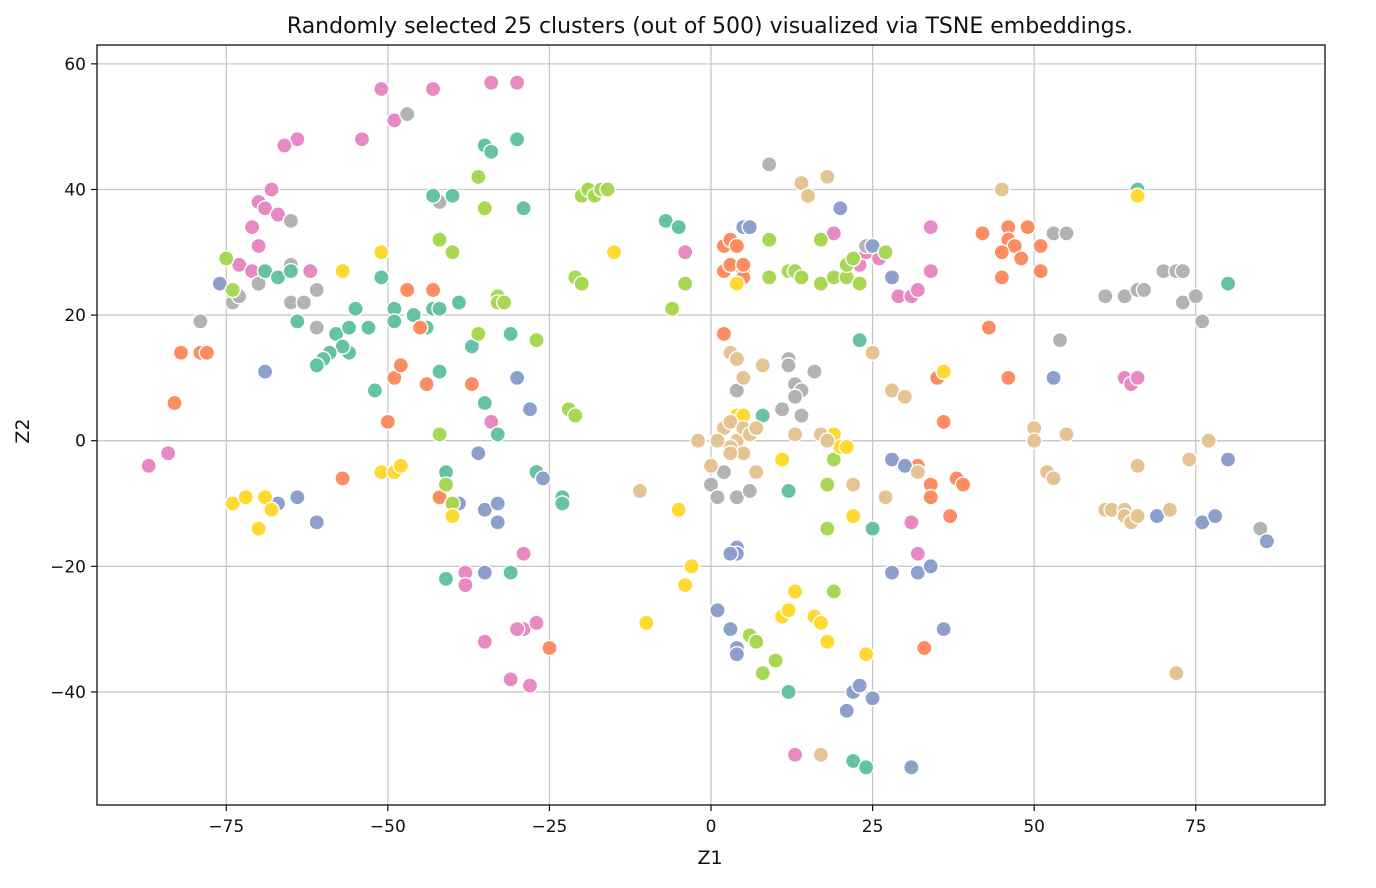  I want to click on y-tick-label: 20, so click(75, 316).